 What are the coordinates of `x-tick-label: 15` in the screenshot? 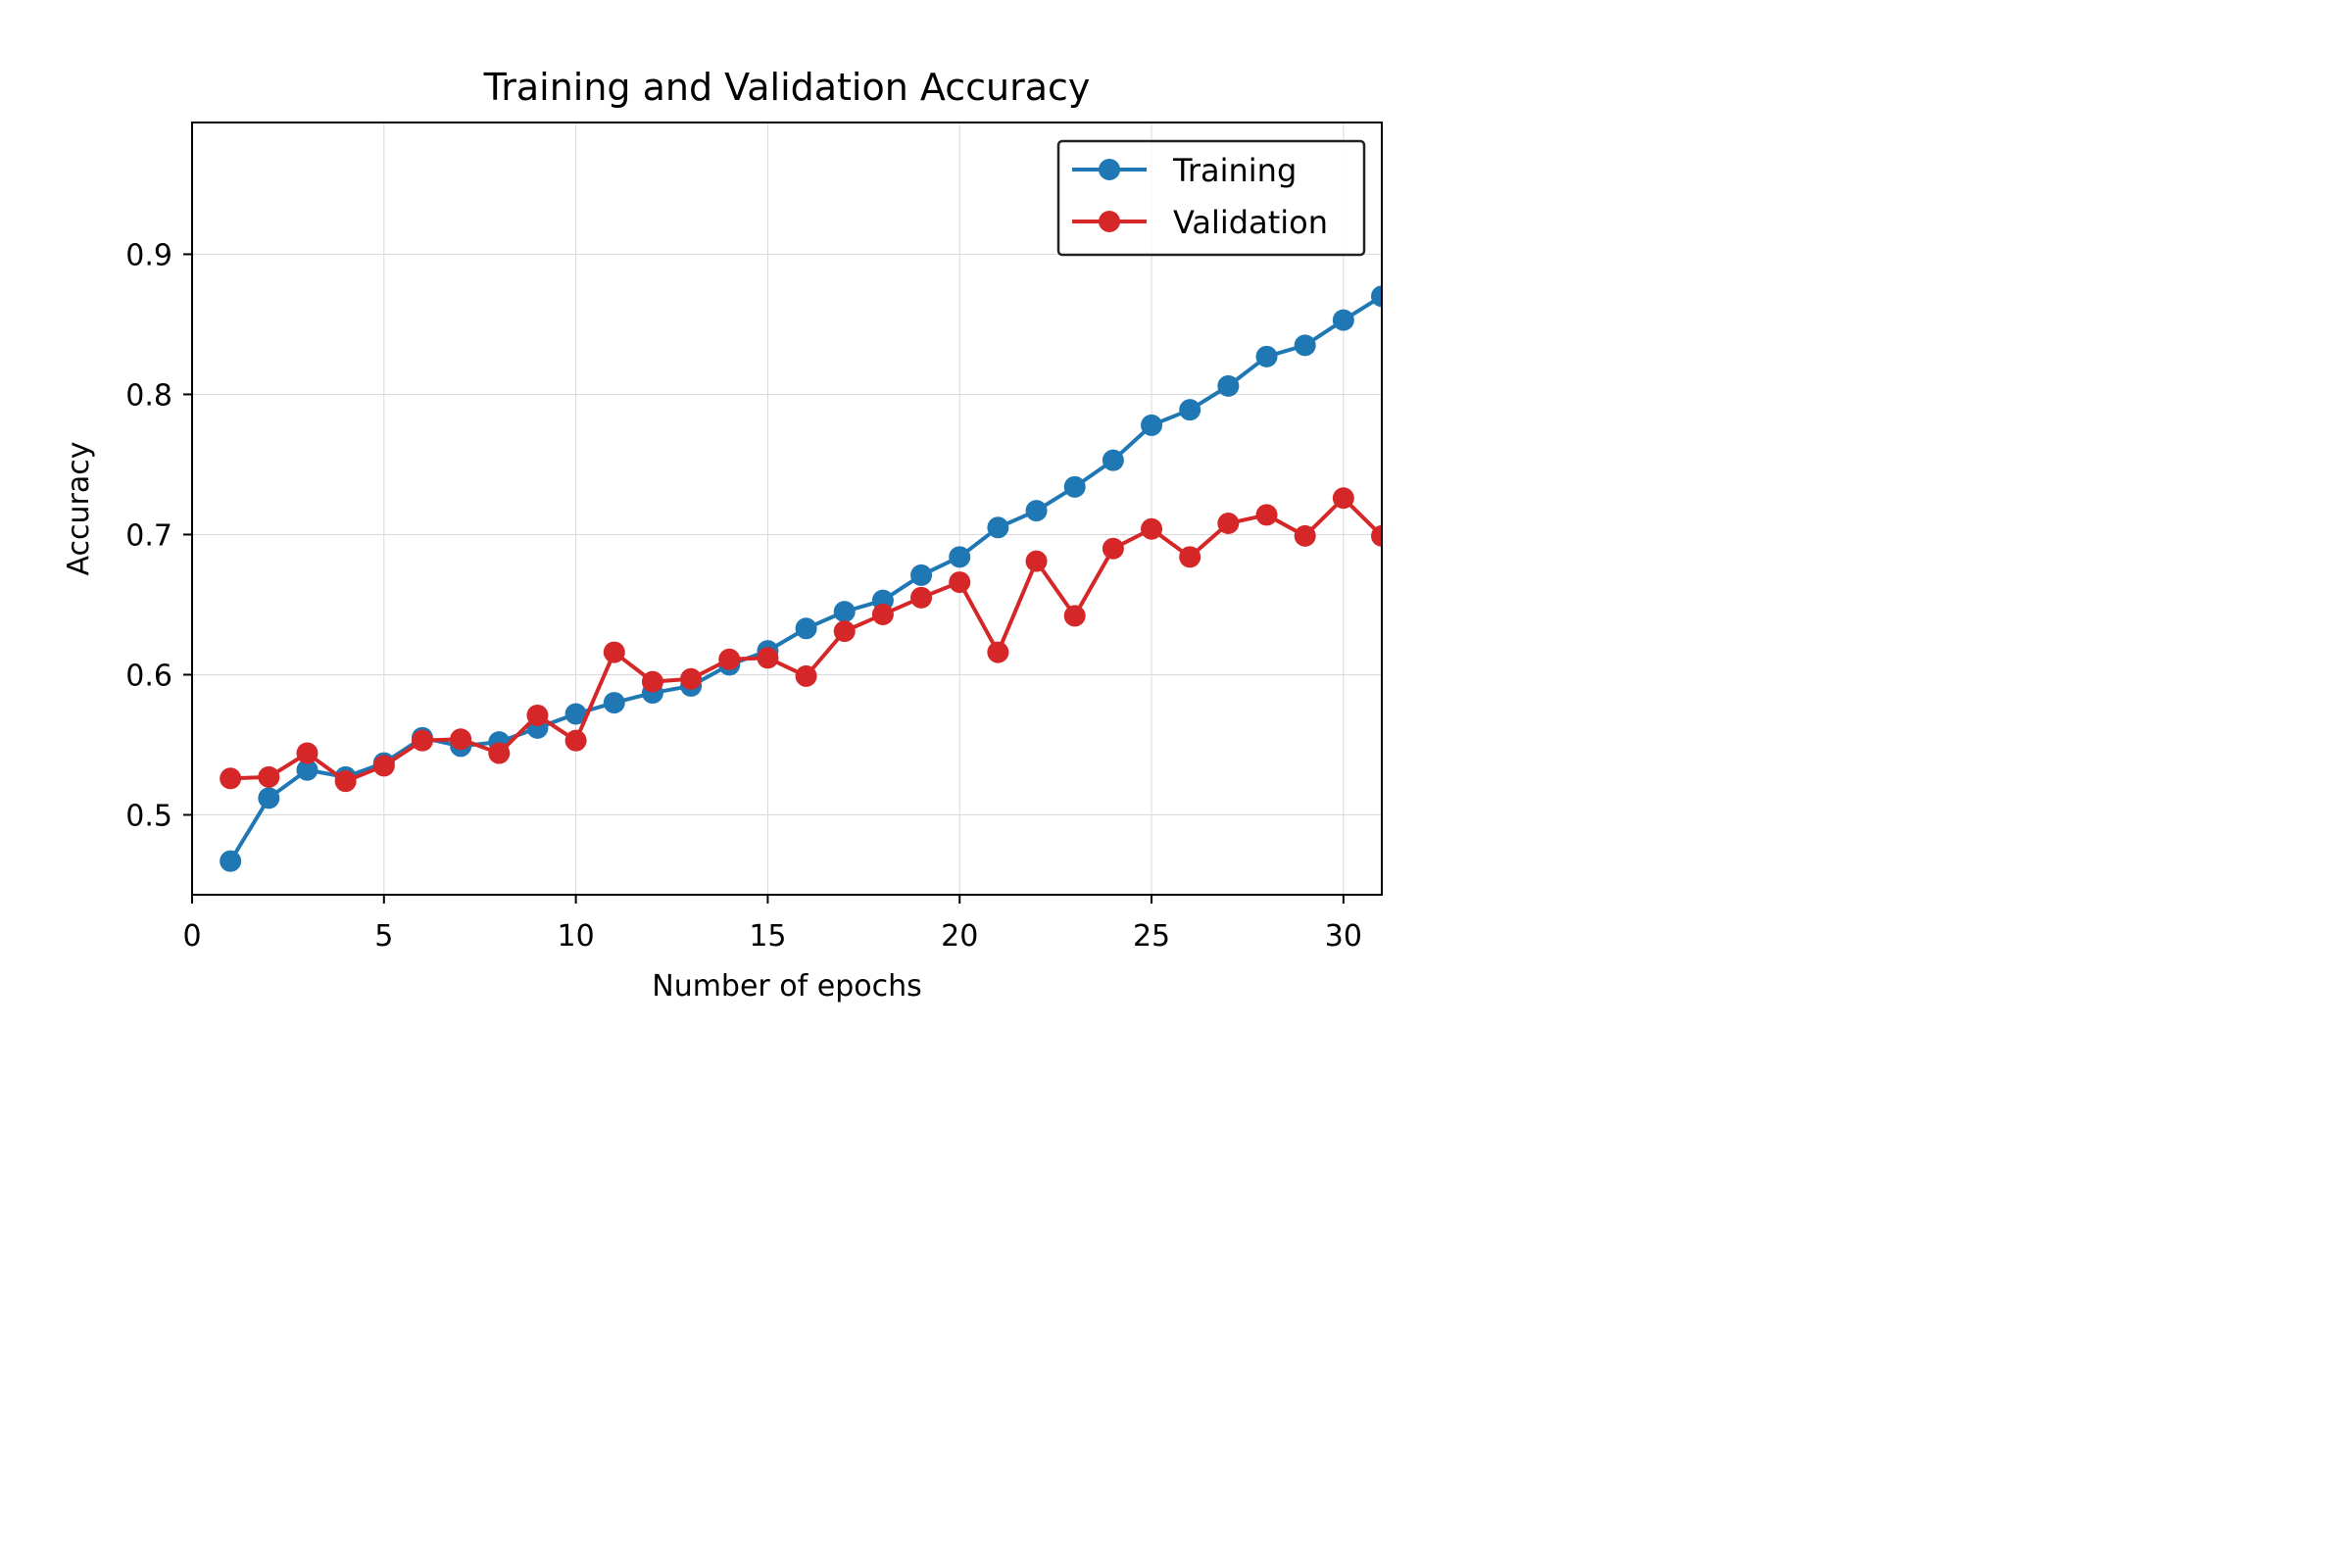 It's located at (767, 936).